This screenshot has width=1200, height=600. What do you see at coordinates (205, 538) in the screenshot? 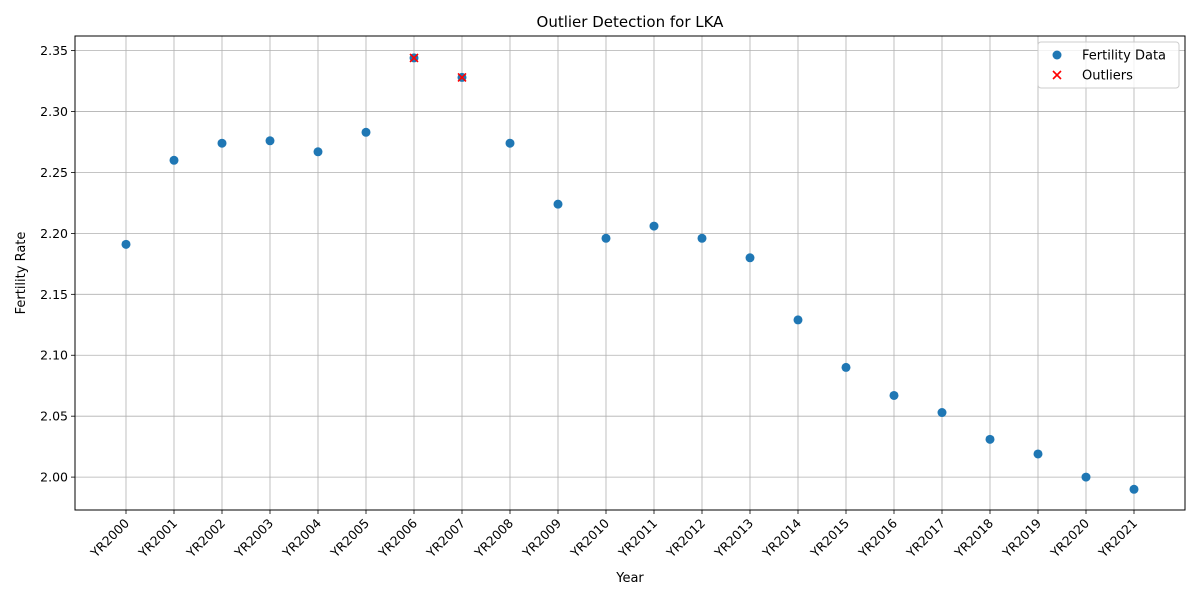
I see `x-tick-label: YR2002` at bounding box center [205, 538].